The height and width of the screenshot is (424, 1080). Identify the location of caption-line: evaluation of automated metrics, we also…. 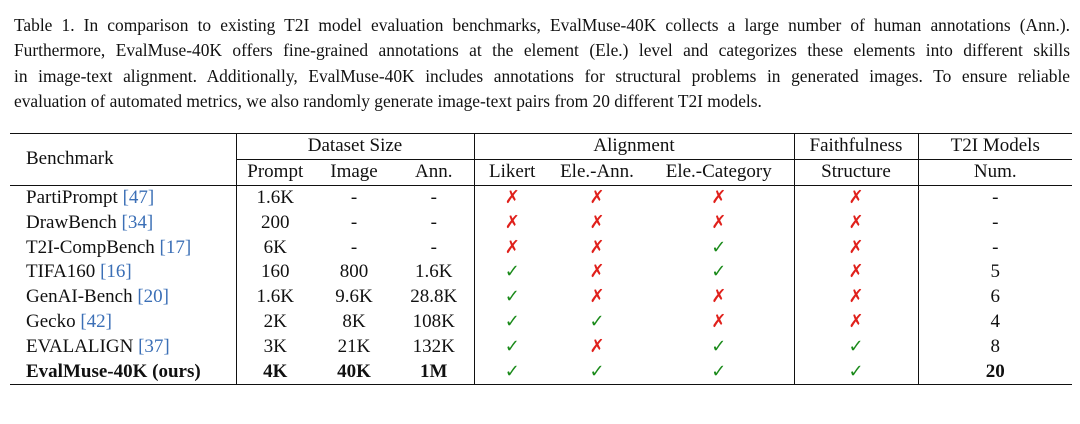
(388, 101).